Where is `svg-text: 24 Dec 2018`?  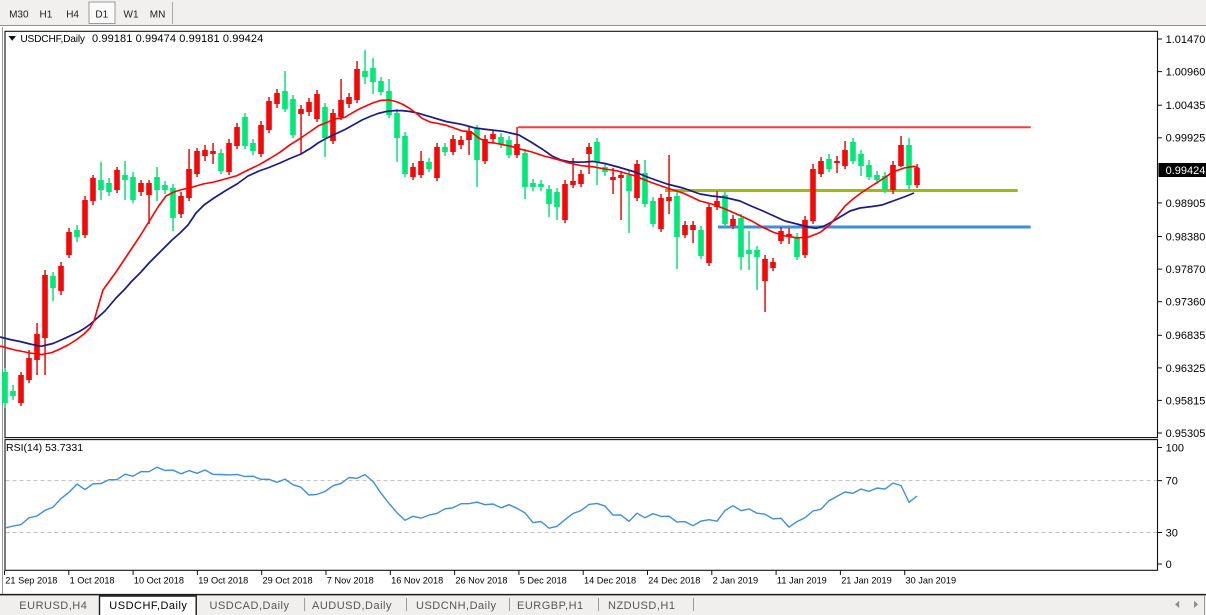 svg-text: 24 Dec 2018 is located at coordinates (674, 581).